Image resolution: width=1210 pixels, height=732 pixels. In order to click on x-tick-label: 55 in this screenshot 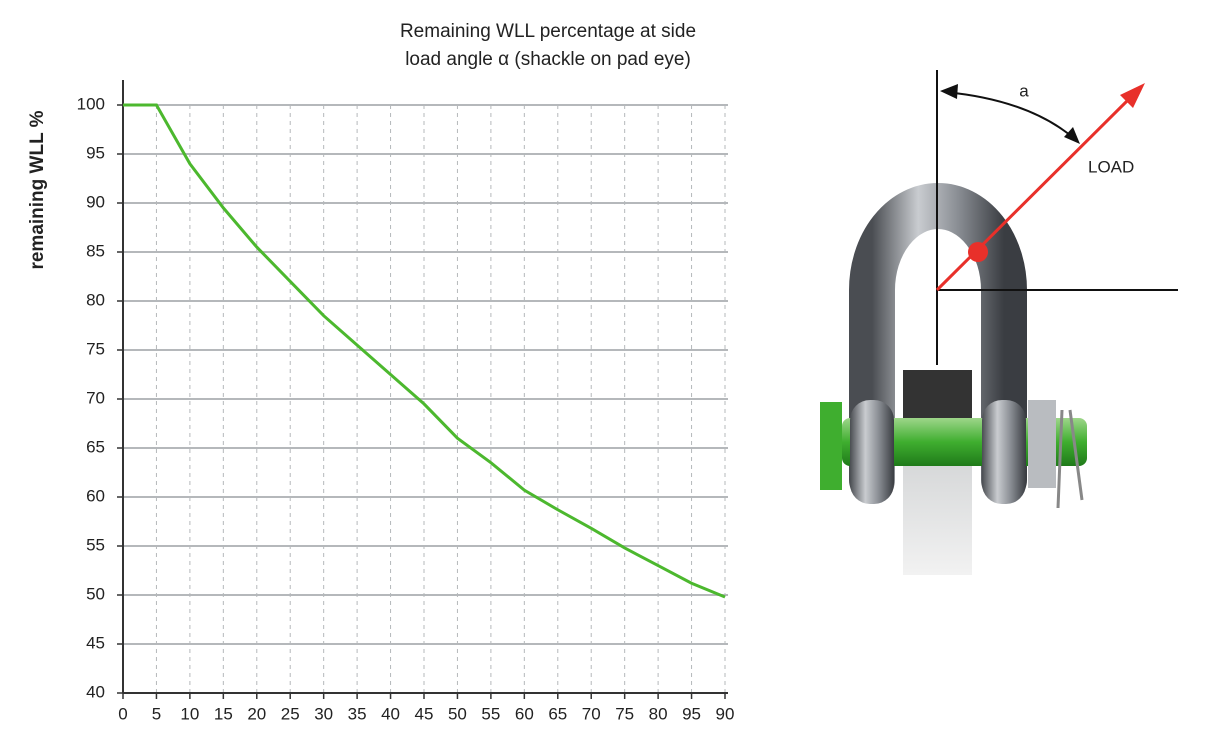, I will do `click(490, 713)`.